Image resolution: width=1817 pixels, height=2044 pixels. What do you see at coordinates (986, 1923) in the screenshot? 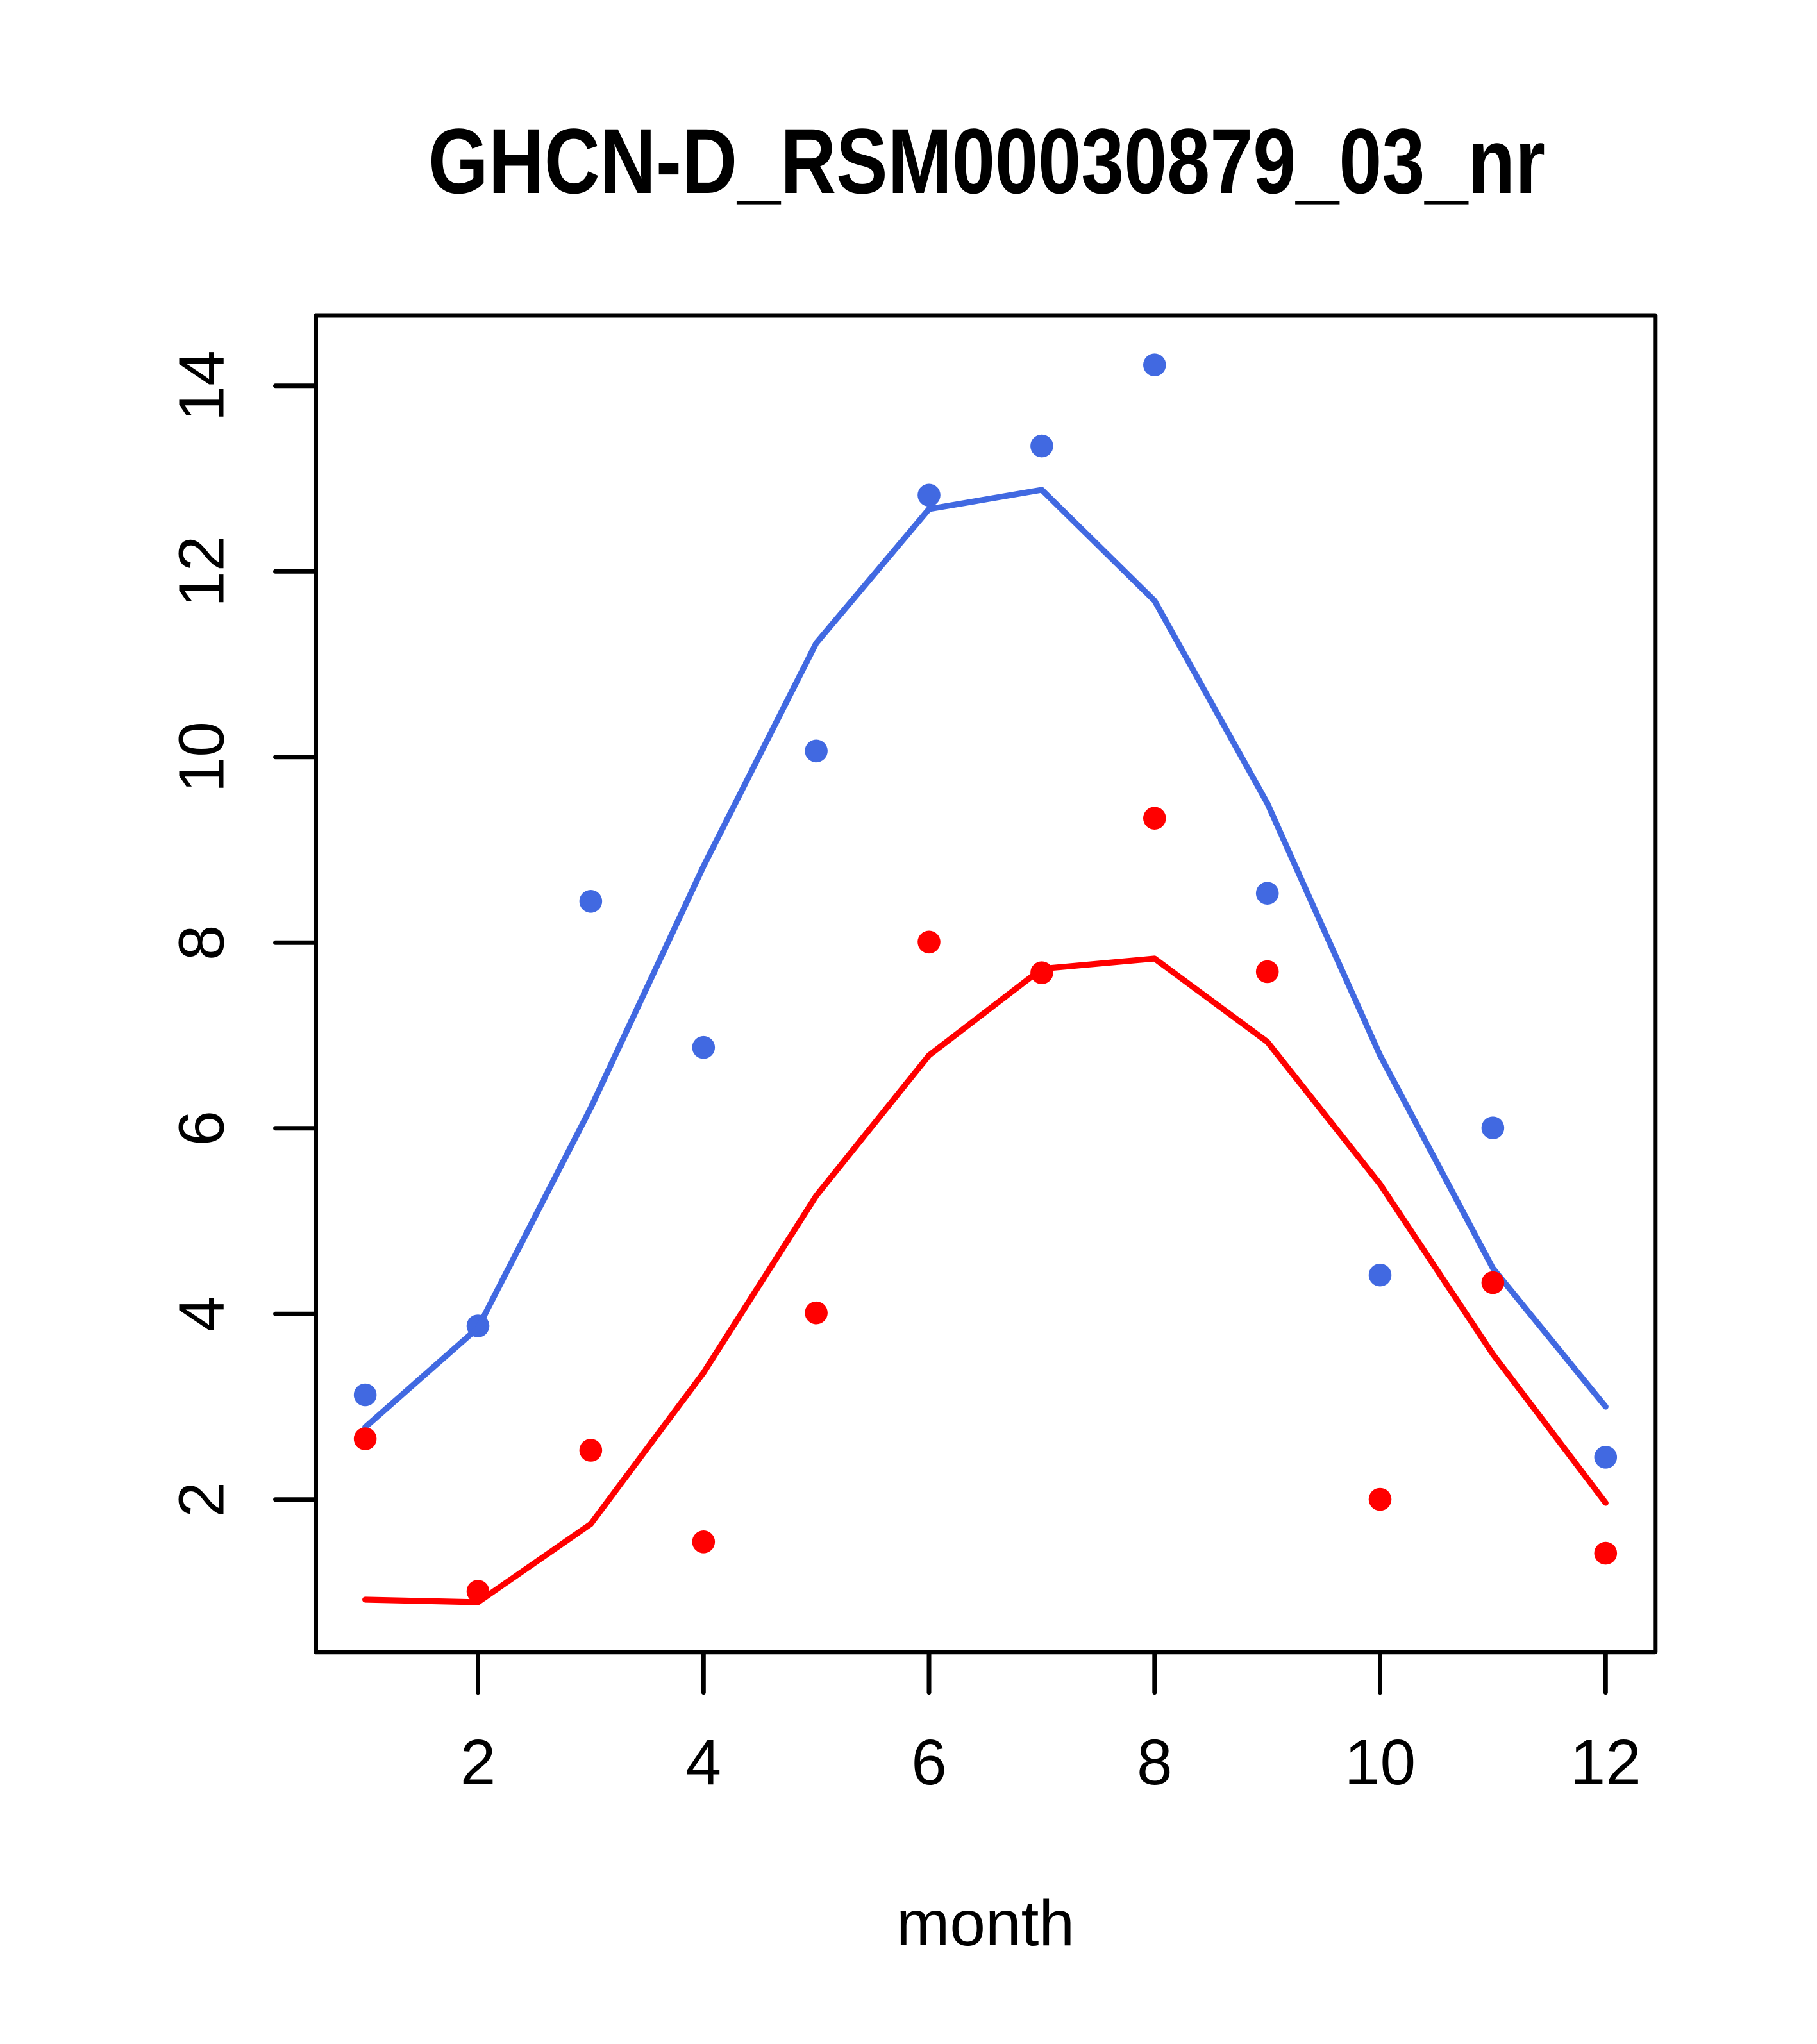
I see `svg-text: month` at bounding box center [986, 1923].